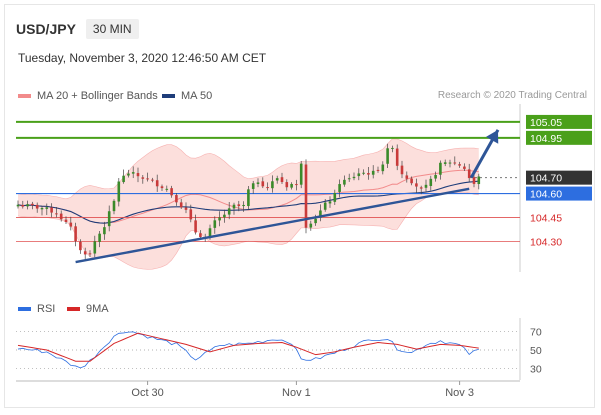 The height and width of the screenshot is (415, 601). What do you see at coordinates (248, 169) in the screenshot?
I see `bollinger-upper-line` at bounding box center [248, 169].